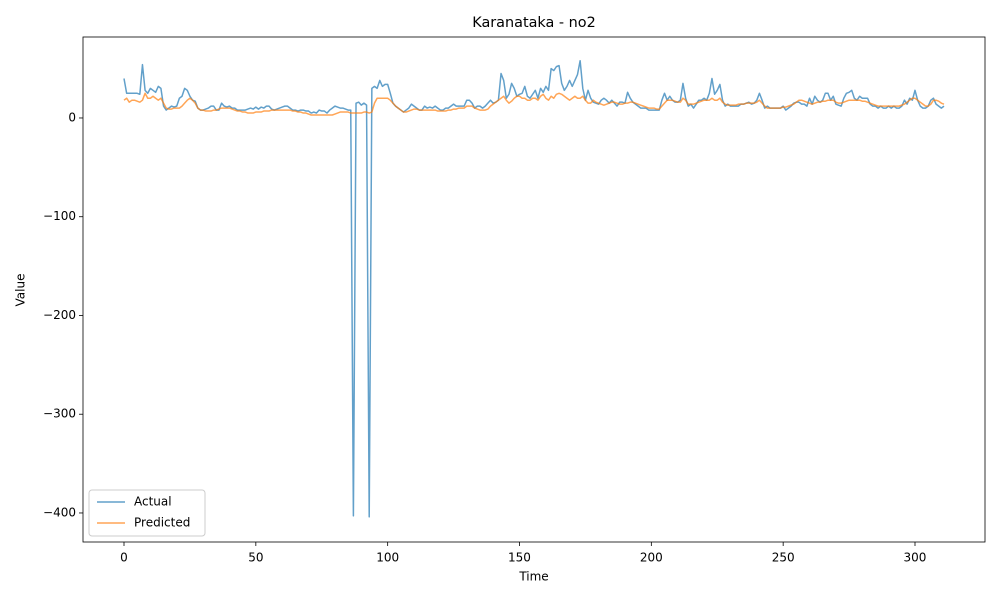  Describe the element at coordinates (59, 315) in the screenshot. I see `y-tick-label: −200` at that location.